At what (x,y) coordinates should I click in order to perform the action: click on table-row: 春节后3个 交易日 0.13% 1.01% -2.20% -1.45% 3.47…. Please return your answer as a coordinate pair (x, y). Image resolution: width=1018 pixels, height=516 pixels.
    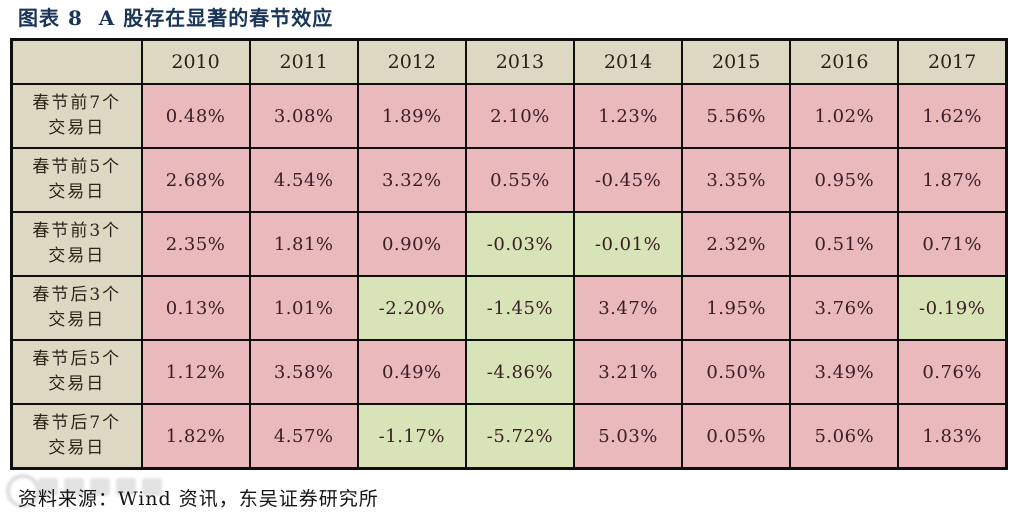
    Looking at the image, I should click on (509, 308).